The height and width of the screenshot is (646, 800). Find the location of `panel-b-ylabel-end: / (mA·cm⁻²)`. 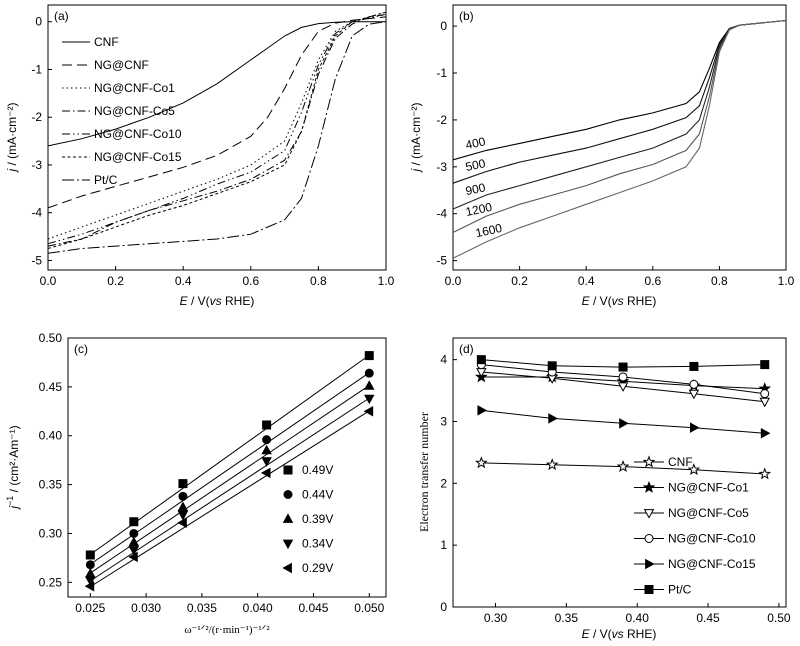

panel-b-ylabel-end: / (mA·cm⁻²) is located at coordinates (416, 136).